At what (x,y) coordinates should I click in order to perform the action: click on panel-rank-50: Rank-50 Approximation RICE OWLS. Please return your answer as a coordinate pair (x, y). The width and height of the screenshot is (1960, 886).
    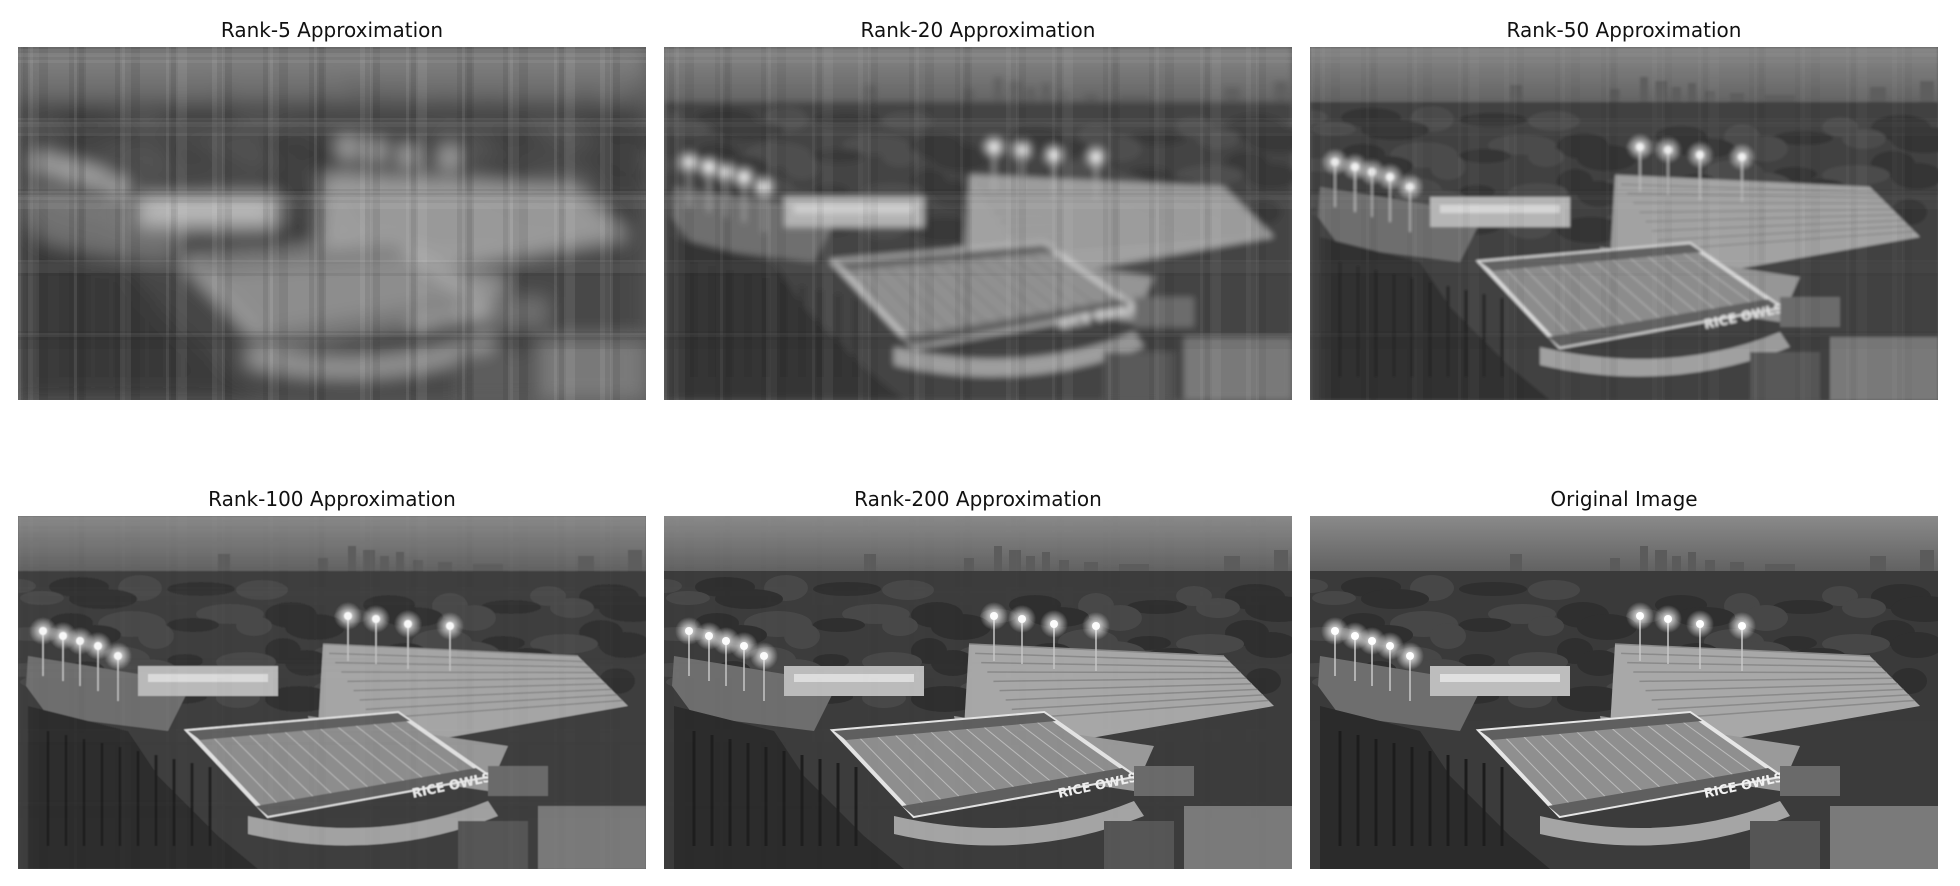
    Looking at the image, I should click on (1624, 209).